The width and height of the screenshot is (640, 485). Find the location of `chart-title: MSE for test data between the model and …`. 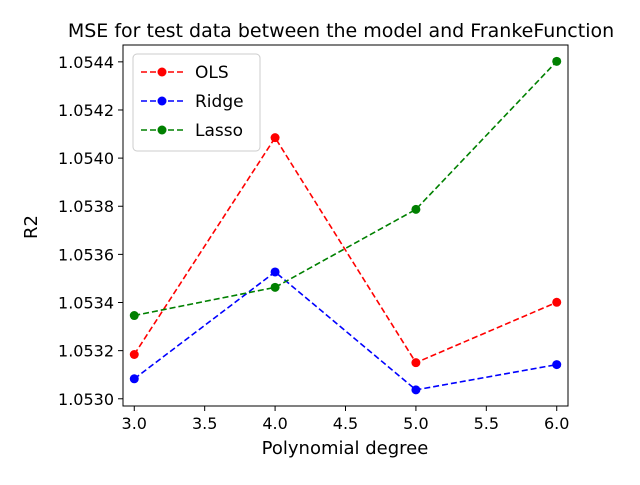

chart-title: MSE for test data between the model and … is located at coordinates (341, 31).